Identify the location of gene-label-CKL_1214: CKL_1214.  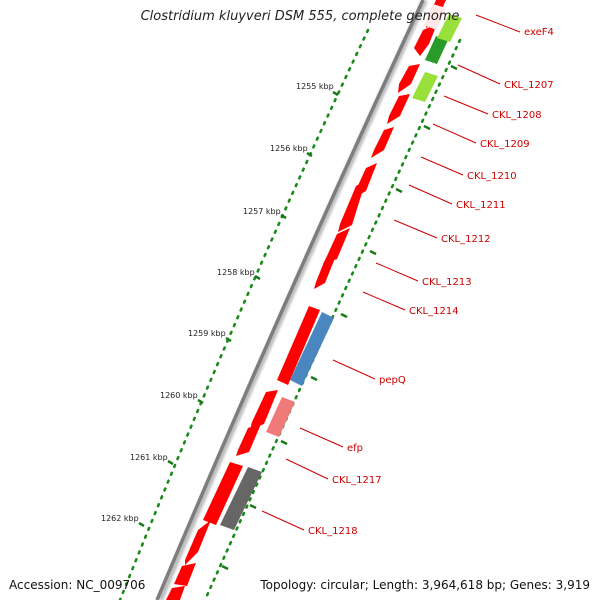
(434, 311).